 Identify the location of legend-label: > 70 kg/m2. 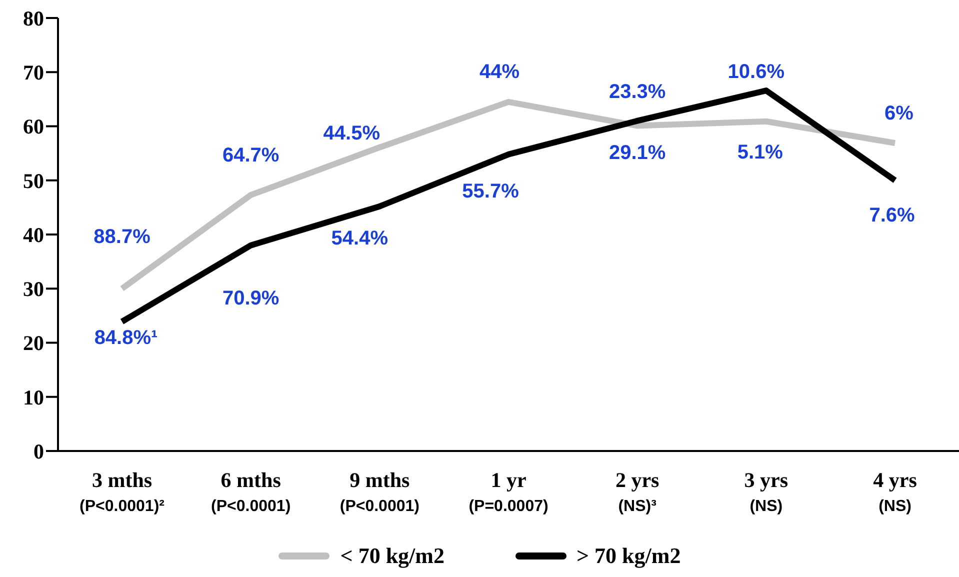
(628, 556).